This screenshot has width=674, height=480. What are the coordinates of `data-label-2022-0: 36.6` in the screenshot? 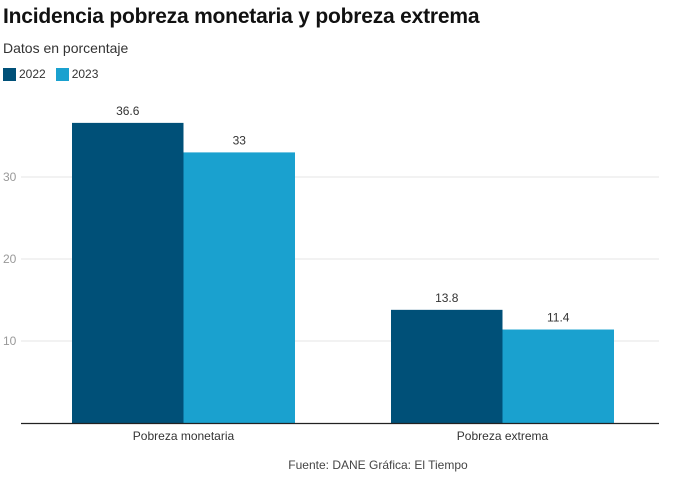 It's located at (128, 111).